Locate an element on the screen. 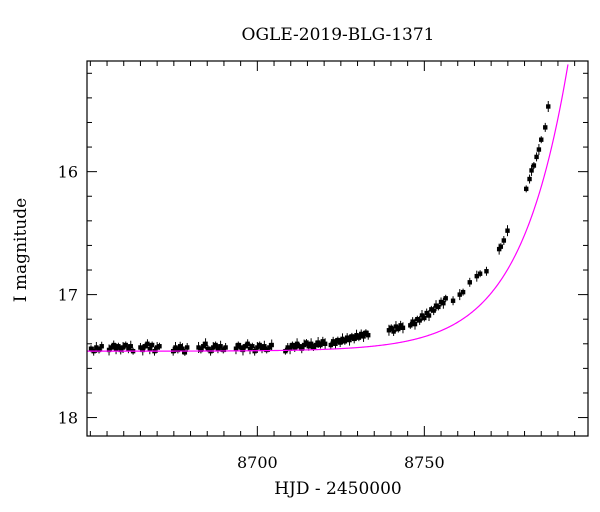 The height and width of the screenshot is (512, 600). x-tick-label: 8700 is located at coordinates (257, 462).